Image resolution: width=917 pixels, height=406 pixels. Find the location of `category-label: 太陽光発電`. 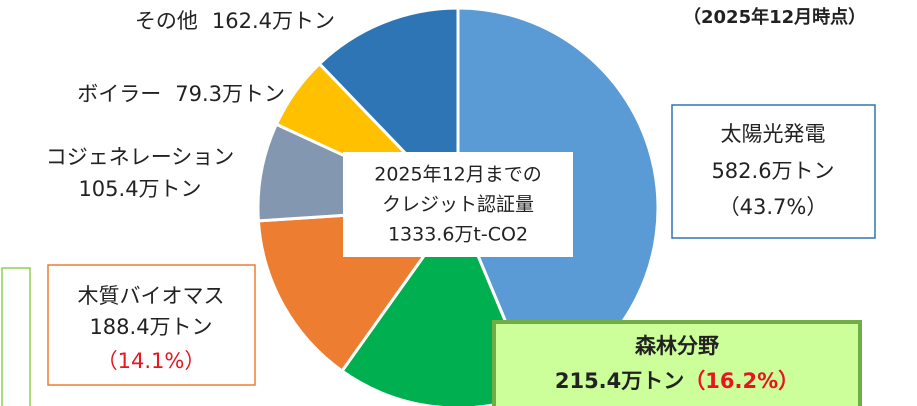

category-label: 太陽光発電 is located at coordinates (773, 134).